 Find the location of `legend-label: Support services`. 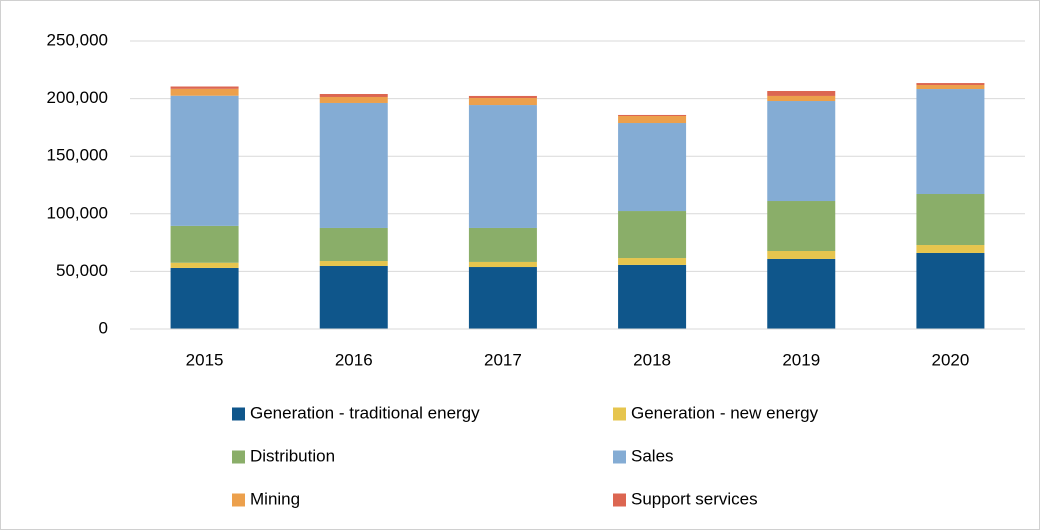

legend-label: Support services is located at coordinates (694, 498).